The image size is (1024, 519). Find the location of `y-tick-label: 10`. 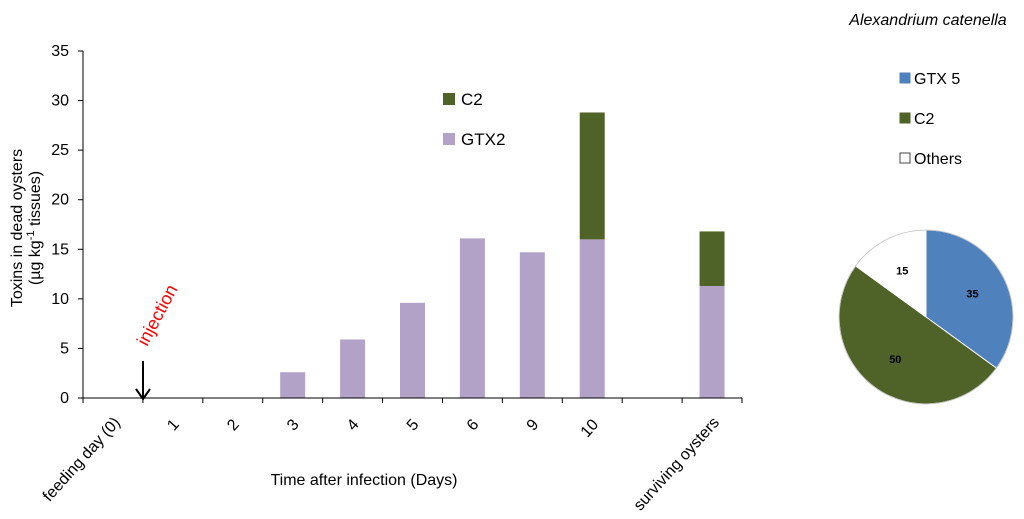

y-tick-label: 10 is located at coordinates (60, 299).